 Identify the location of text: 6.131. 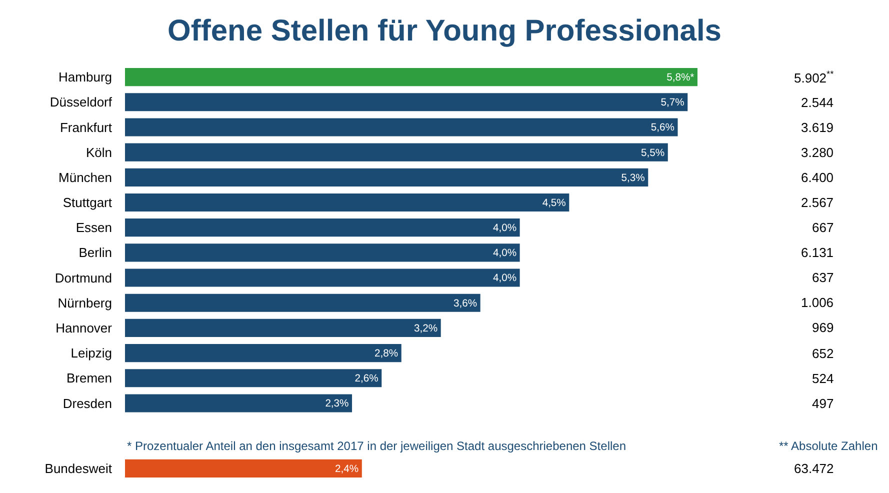
(817, 252).